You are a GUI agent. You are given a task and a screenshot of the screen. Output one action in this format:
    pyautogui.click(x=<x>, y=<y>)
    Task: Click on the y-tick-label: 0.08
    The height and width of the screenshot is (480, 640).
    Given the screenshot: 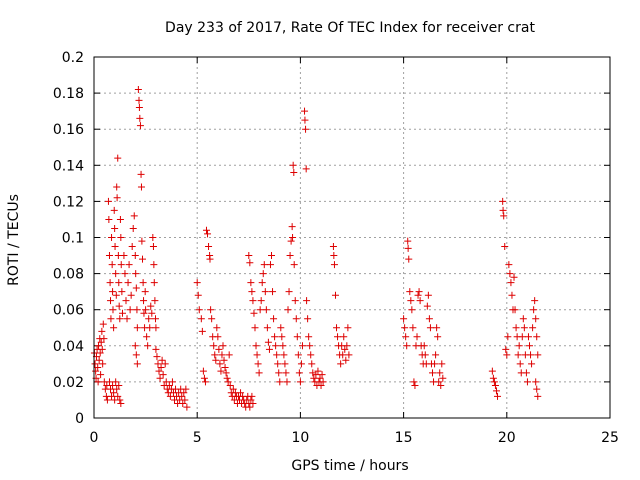 What is the action you would take?
    pyautogui.click(x=68, y=275)
    